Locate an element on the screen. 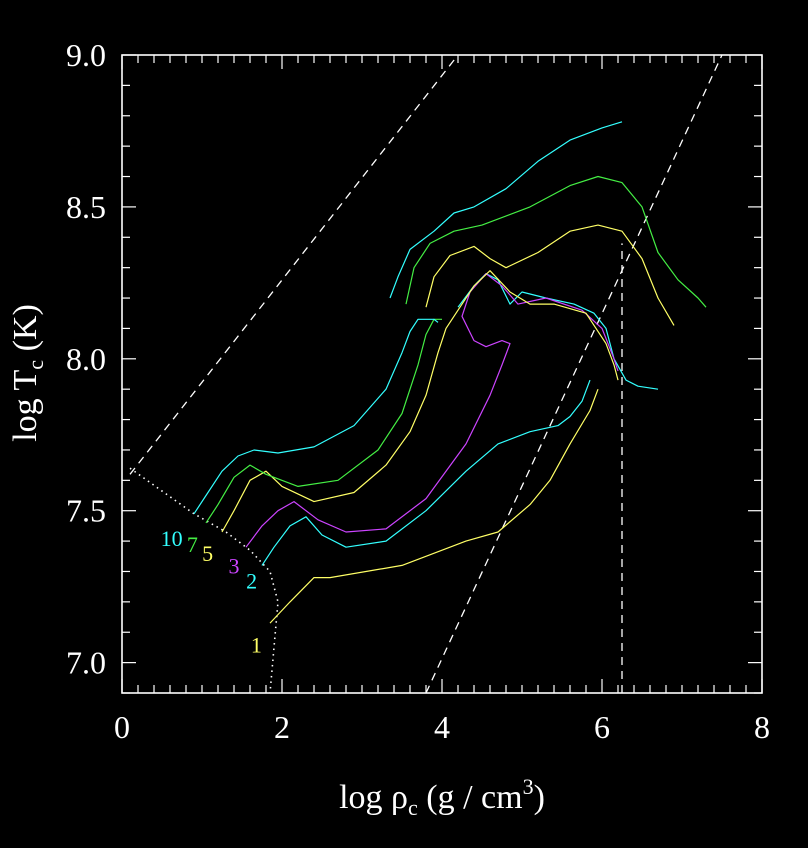  curve-label-2: 2 is located at coordinates (251, 581).